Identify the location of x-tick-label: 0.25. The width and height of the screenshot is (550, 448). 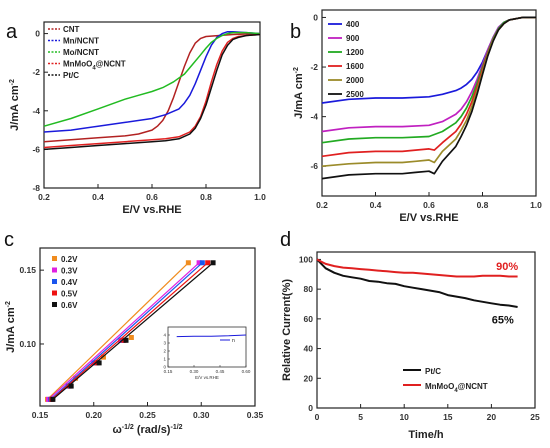
(147, 415).